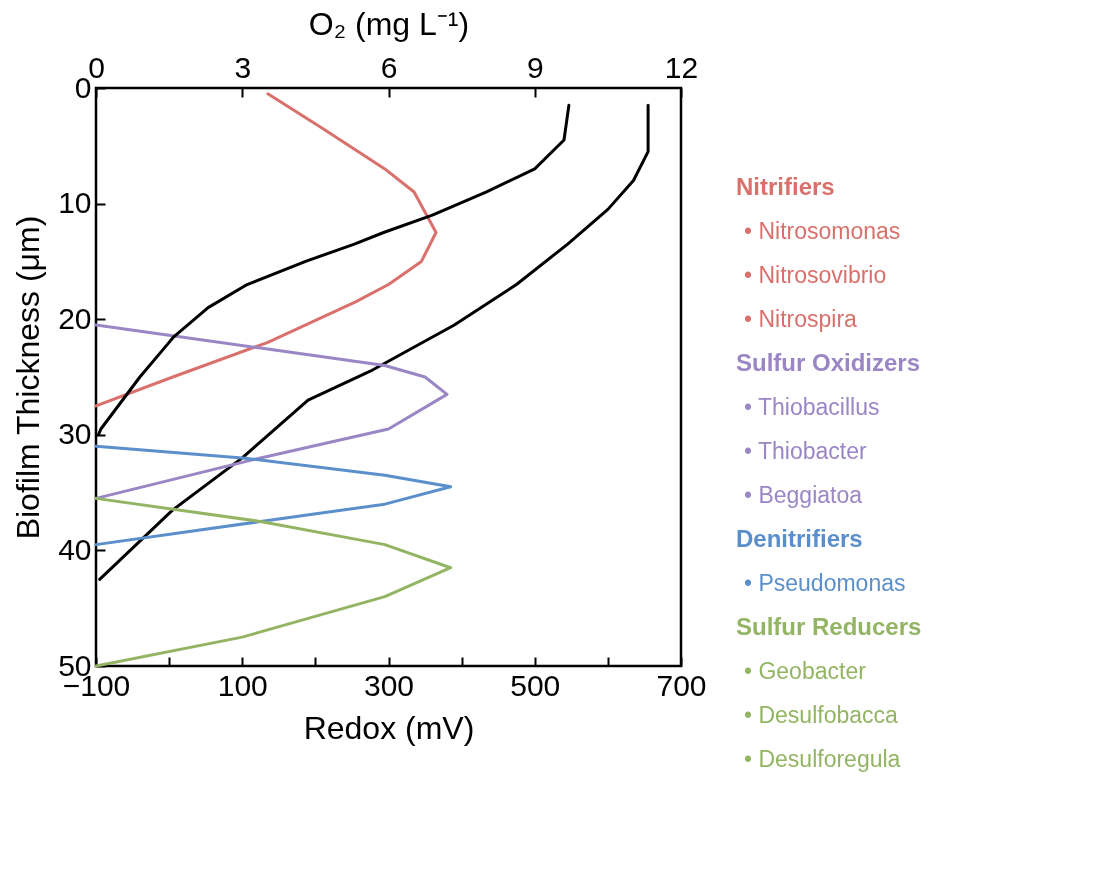  I want to click on y-axis-title: Biofilm Thickness (μm), so click(28, 377).